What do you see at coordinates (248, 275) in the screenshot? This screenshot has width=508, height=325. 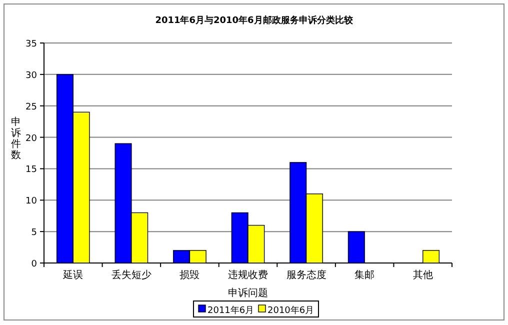 I see `x-tick-label: 违规收费` at bounding box center [248, 275].